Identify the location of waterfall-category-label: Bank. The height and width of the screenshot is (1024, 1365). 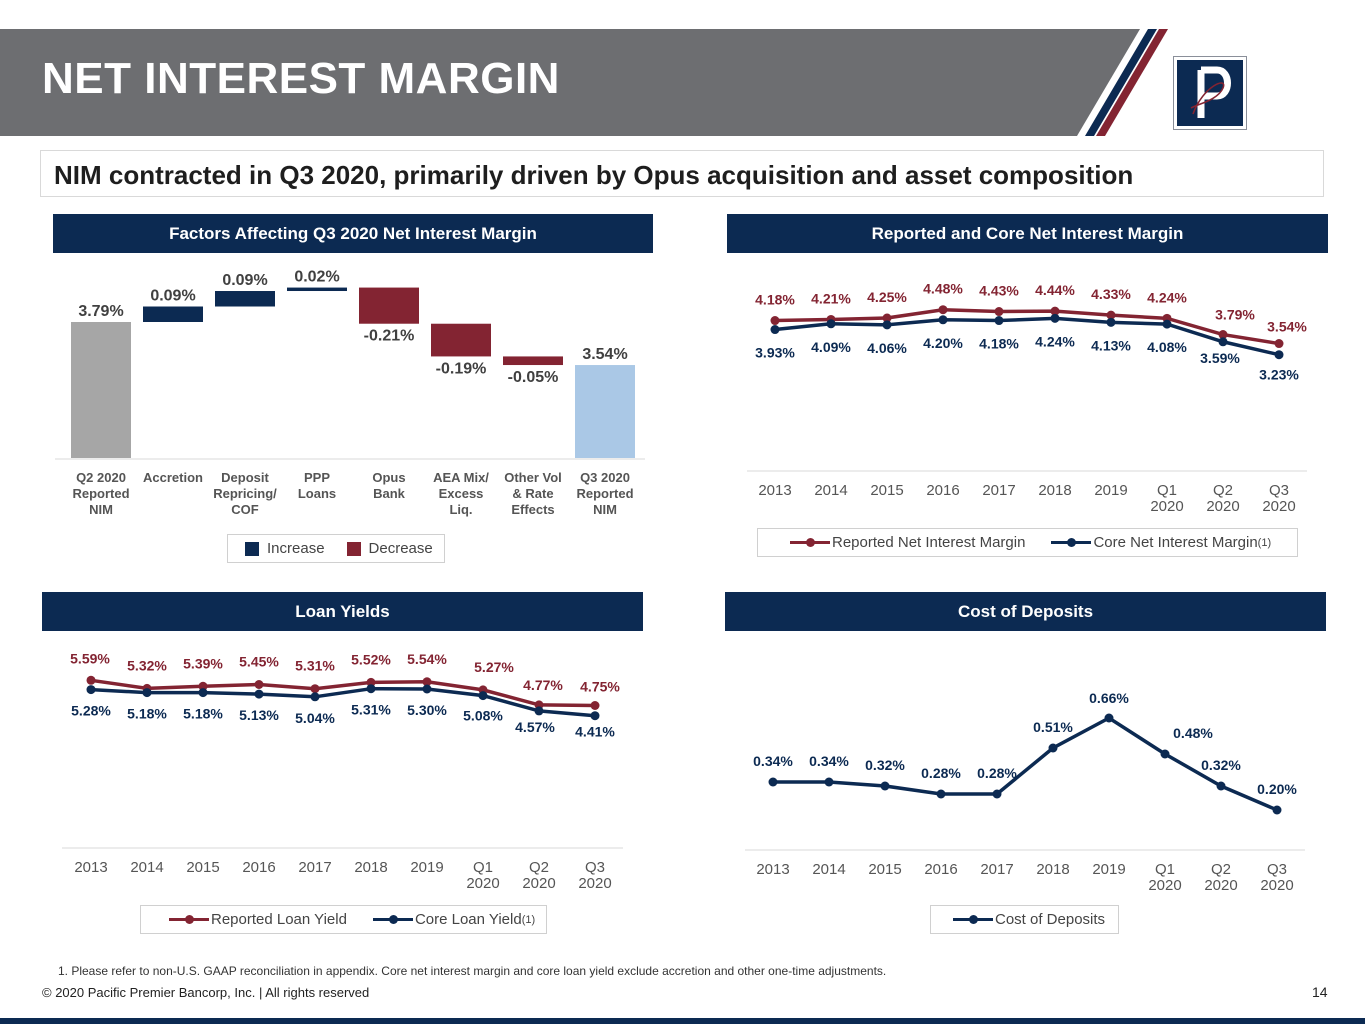
(389, 493).